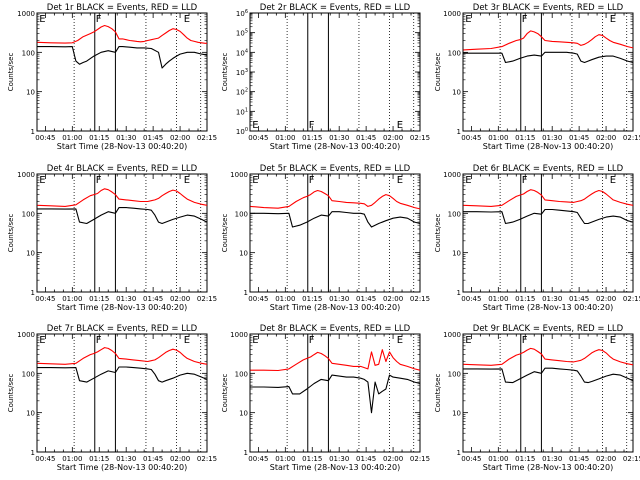  Describe the element at coordinates (335, 8) in the screenshot. I see `chart-title: Det 2r BLACK = Events, RED = LLD` at that location.